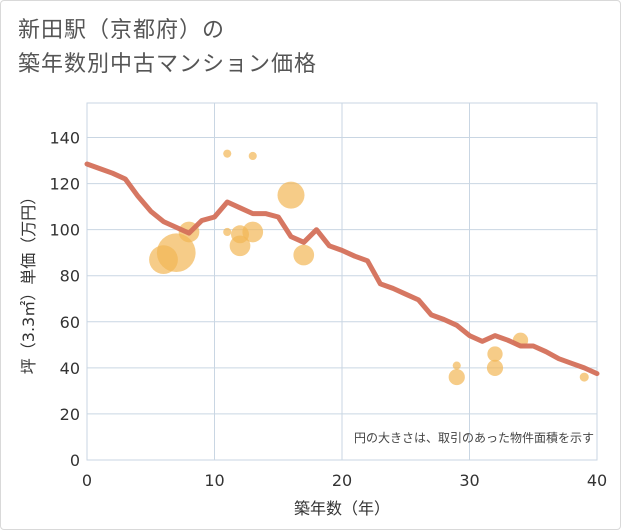  I want to click on chart-title-line2: 築年数別中古マンション価格, so click(168, 64).